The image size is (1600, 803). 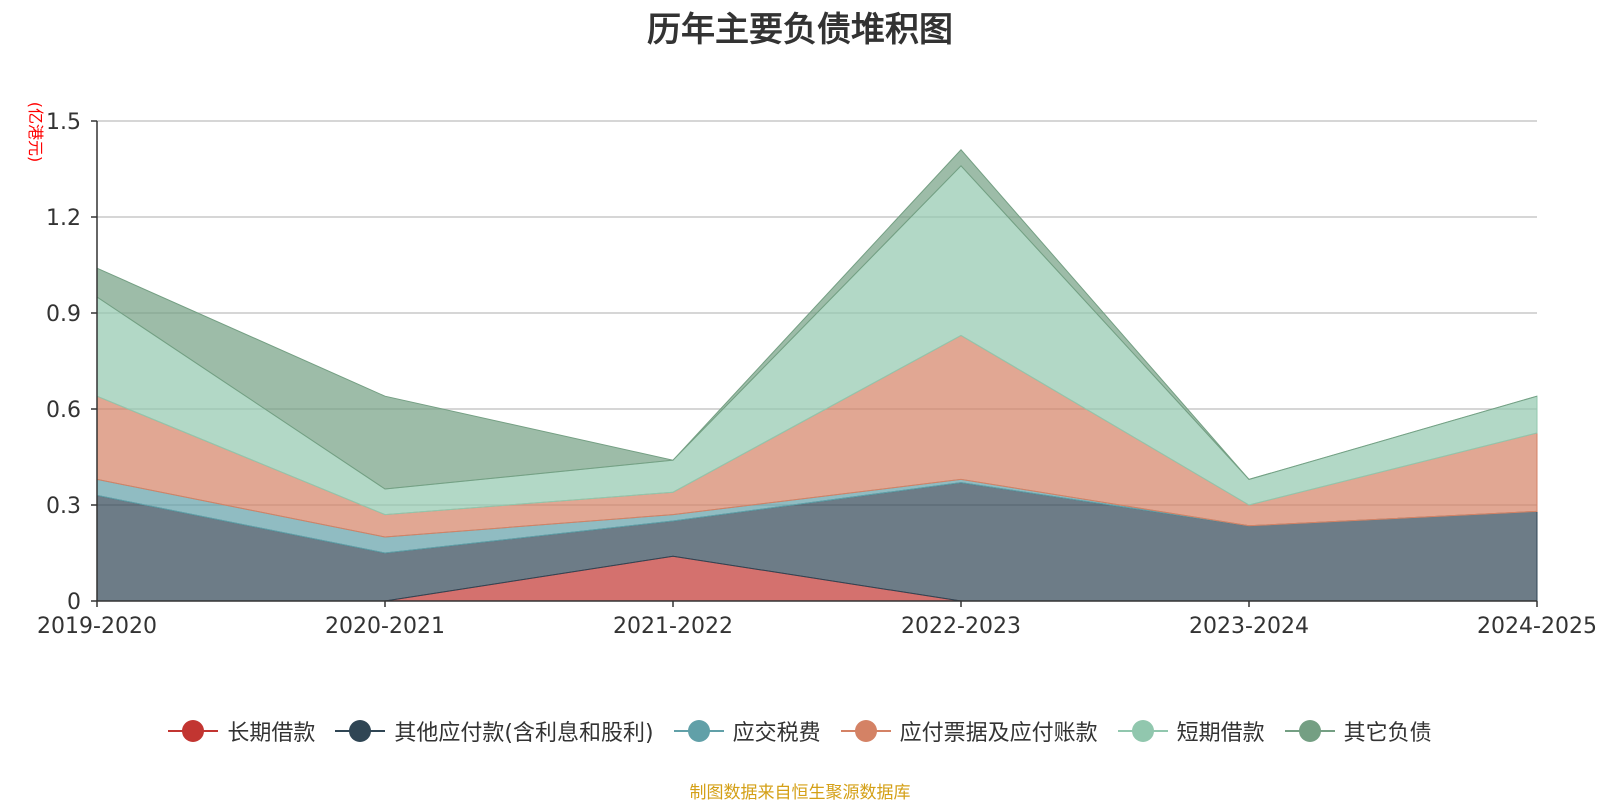 What do you see at coordinates (1537, 626) in the screenshot?
I see `x-tick-label: 2024-2025` at bounding box center [1537, 626].